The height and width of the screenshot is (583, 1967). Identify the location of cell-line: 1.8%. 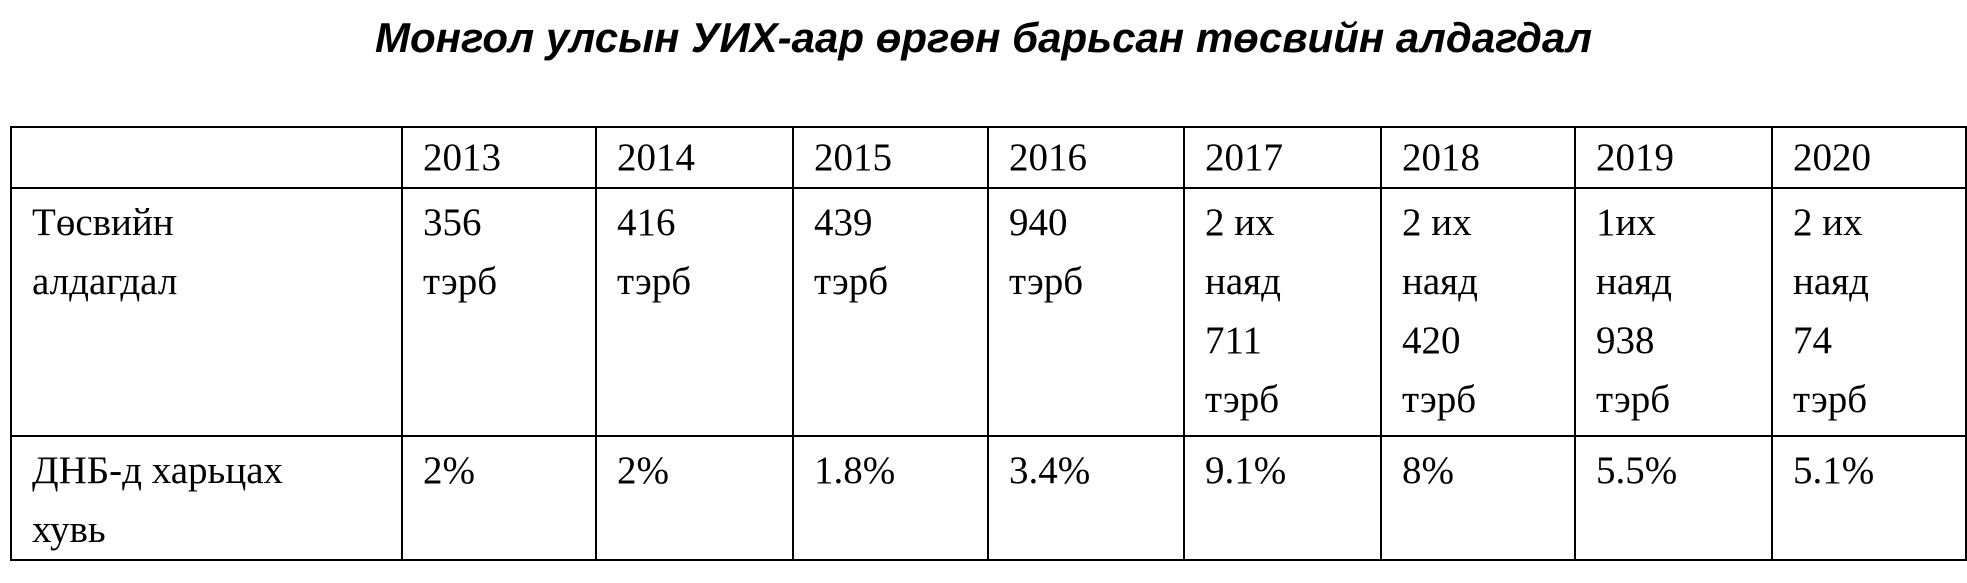
(855, 470).